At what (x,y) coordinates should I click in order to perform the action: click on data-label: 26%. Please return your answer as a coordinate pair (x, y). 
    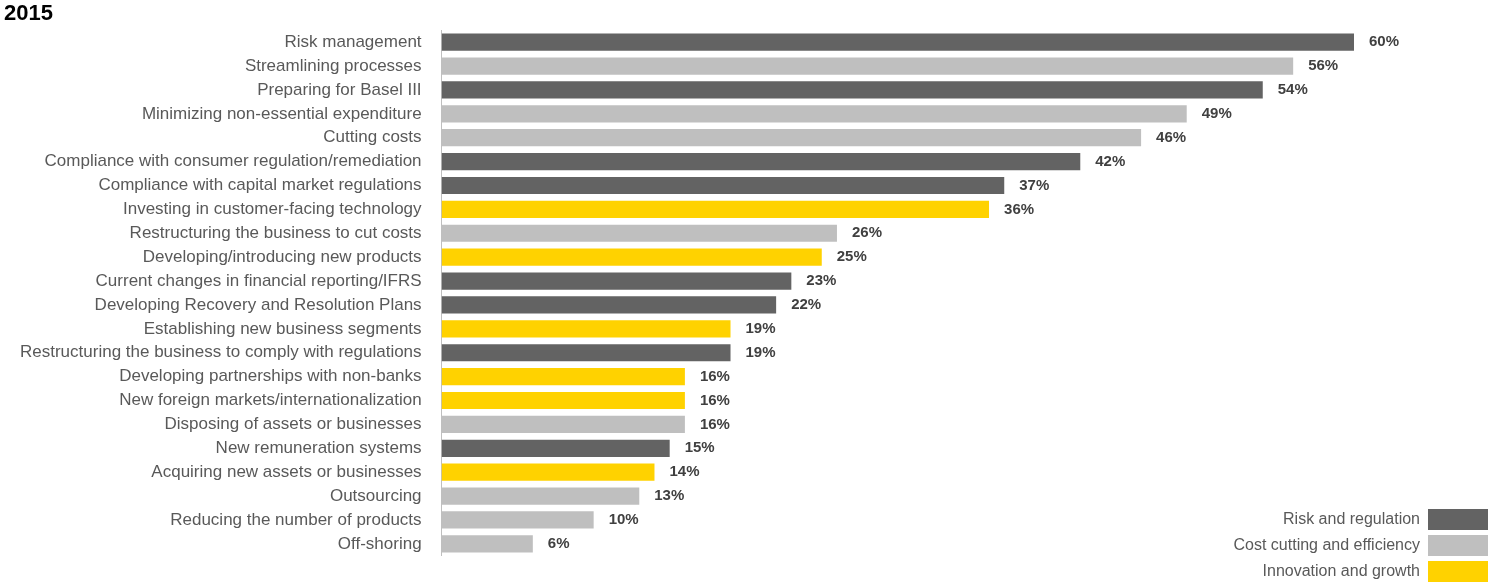
    Looking at the image, I should click on (866, 232).